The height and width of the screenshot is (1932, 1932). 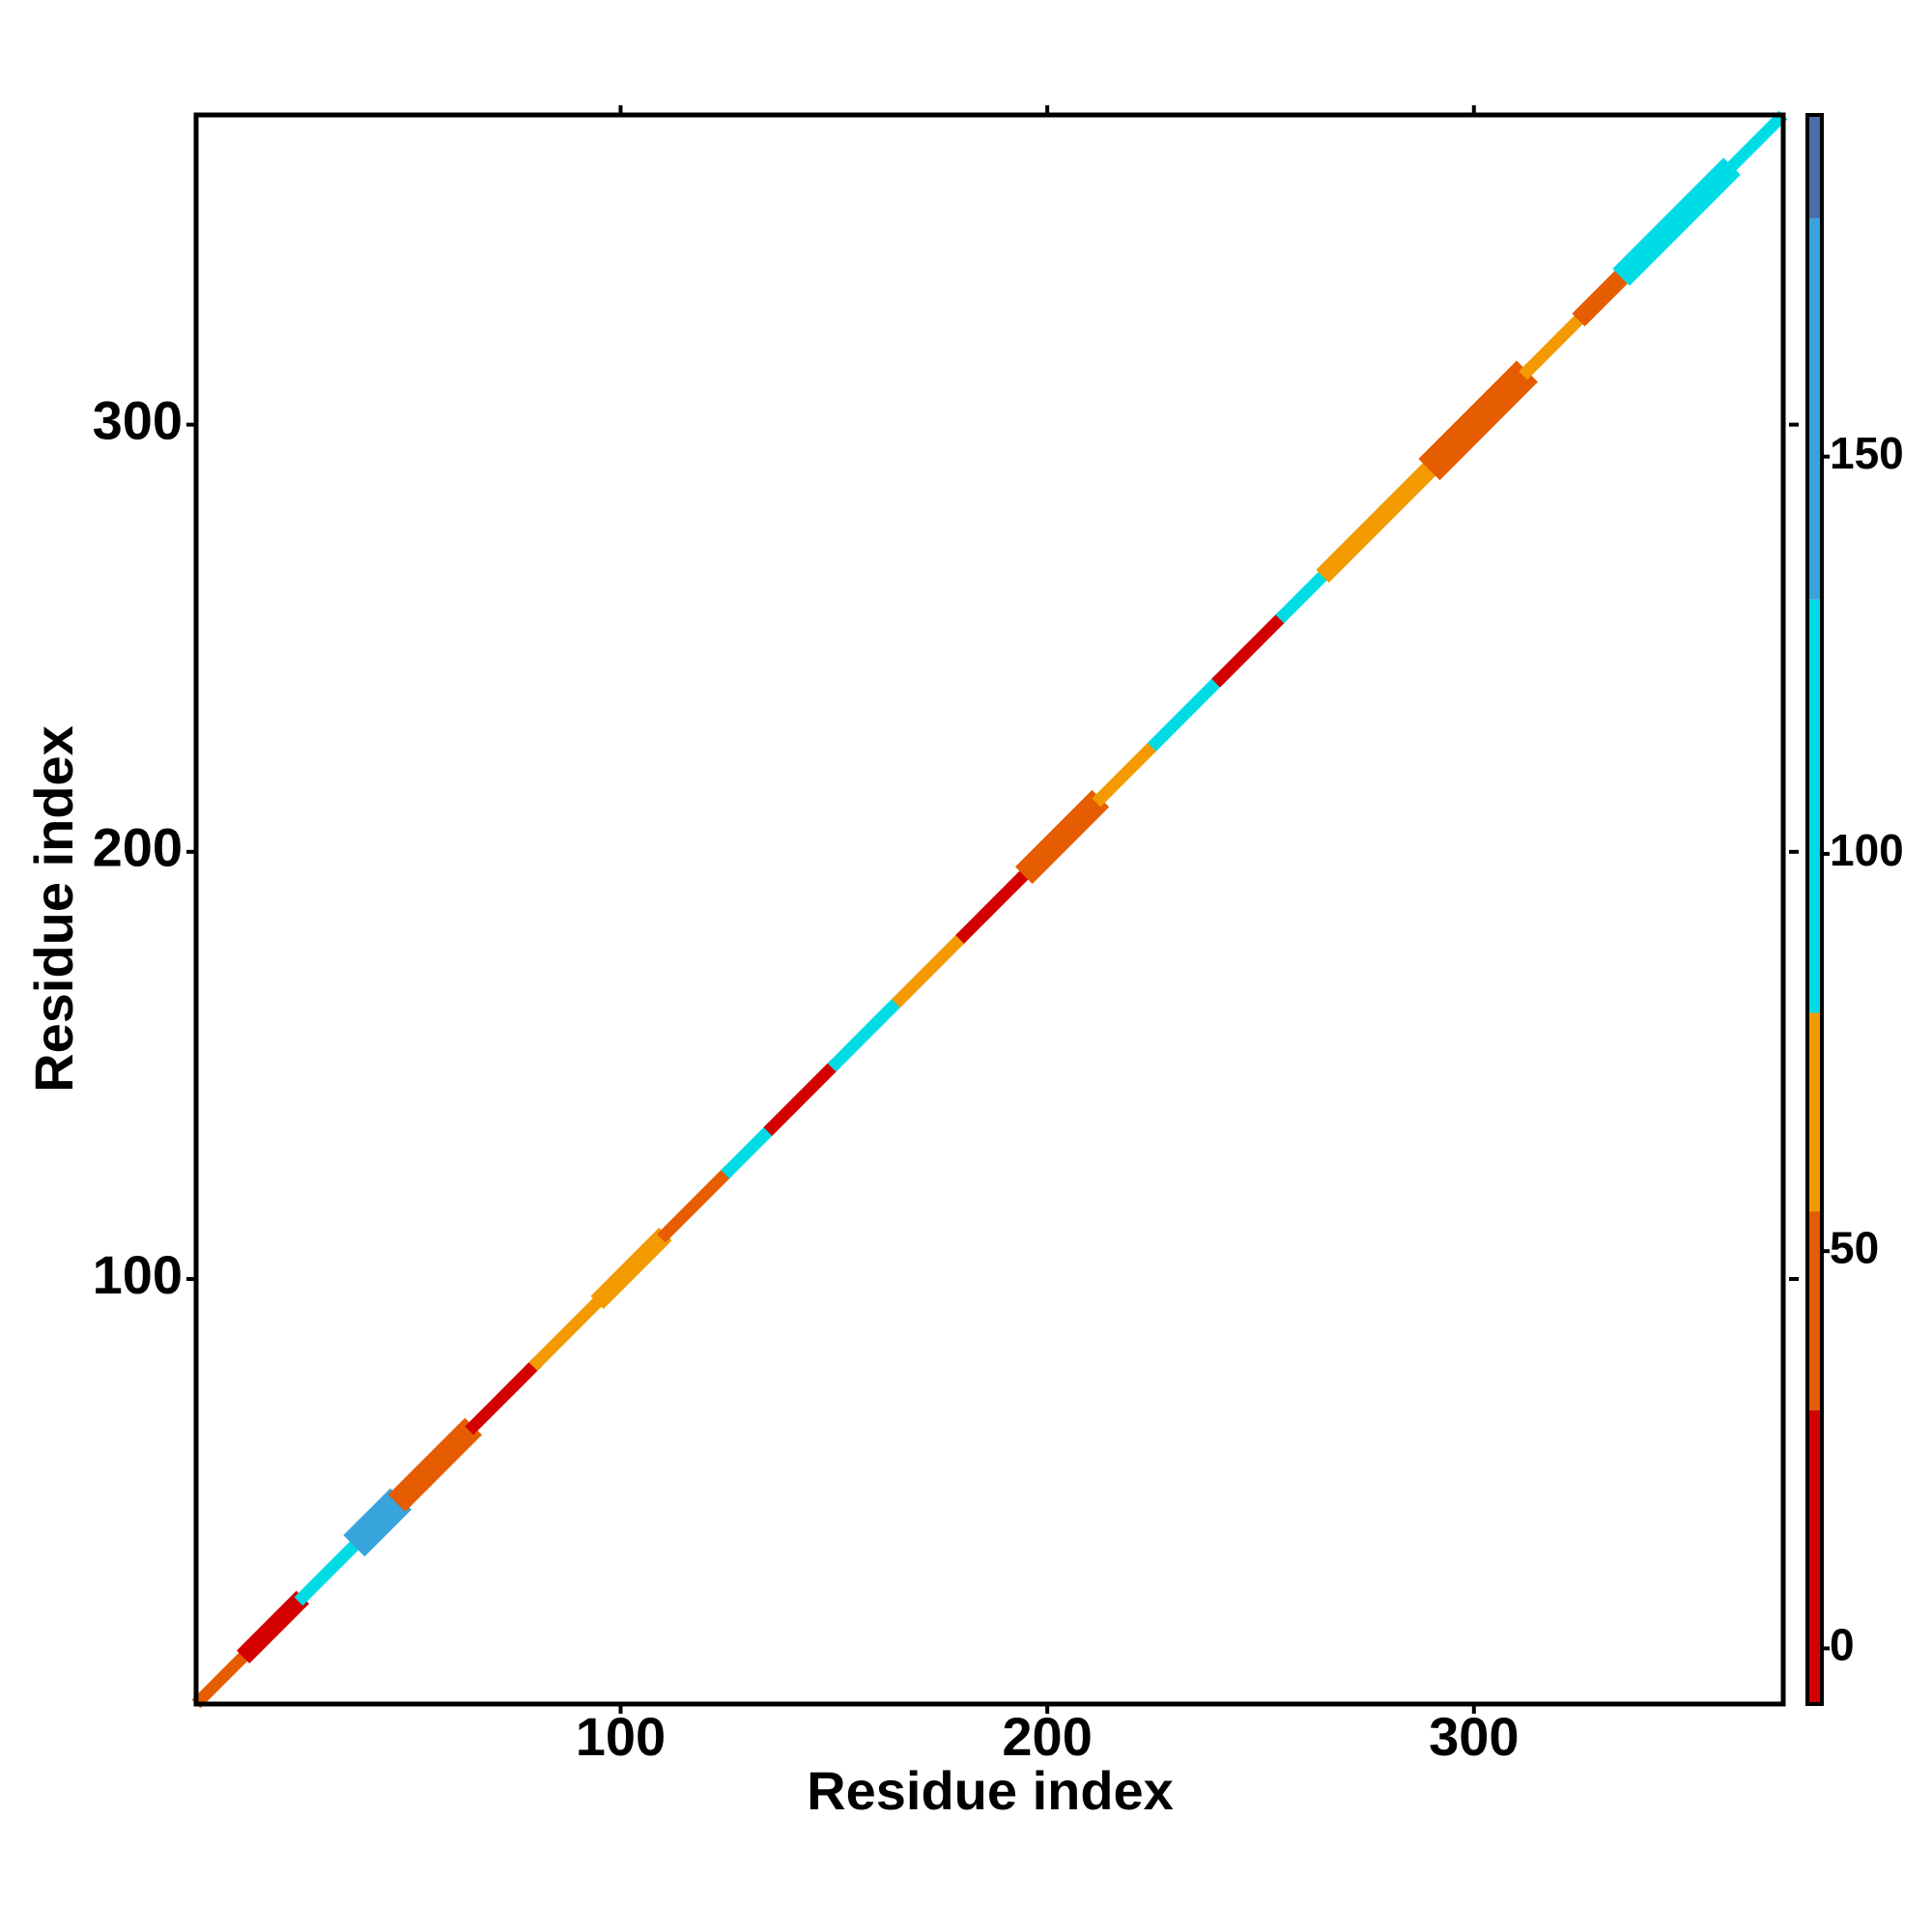 What do you see at coordinates (1842, 1645) in the screenshot?
I see `colorbar-tick-label: 0` at bounding box center [1842, 1645].